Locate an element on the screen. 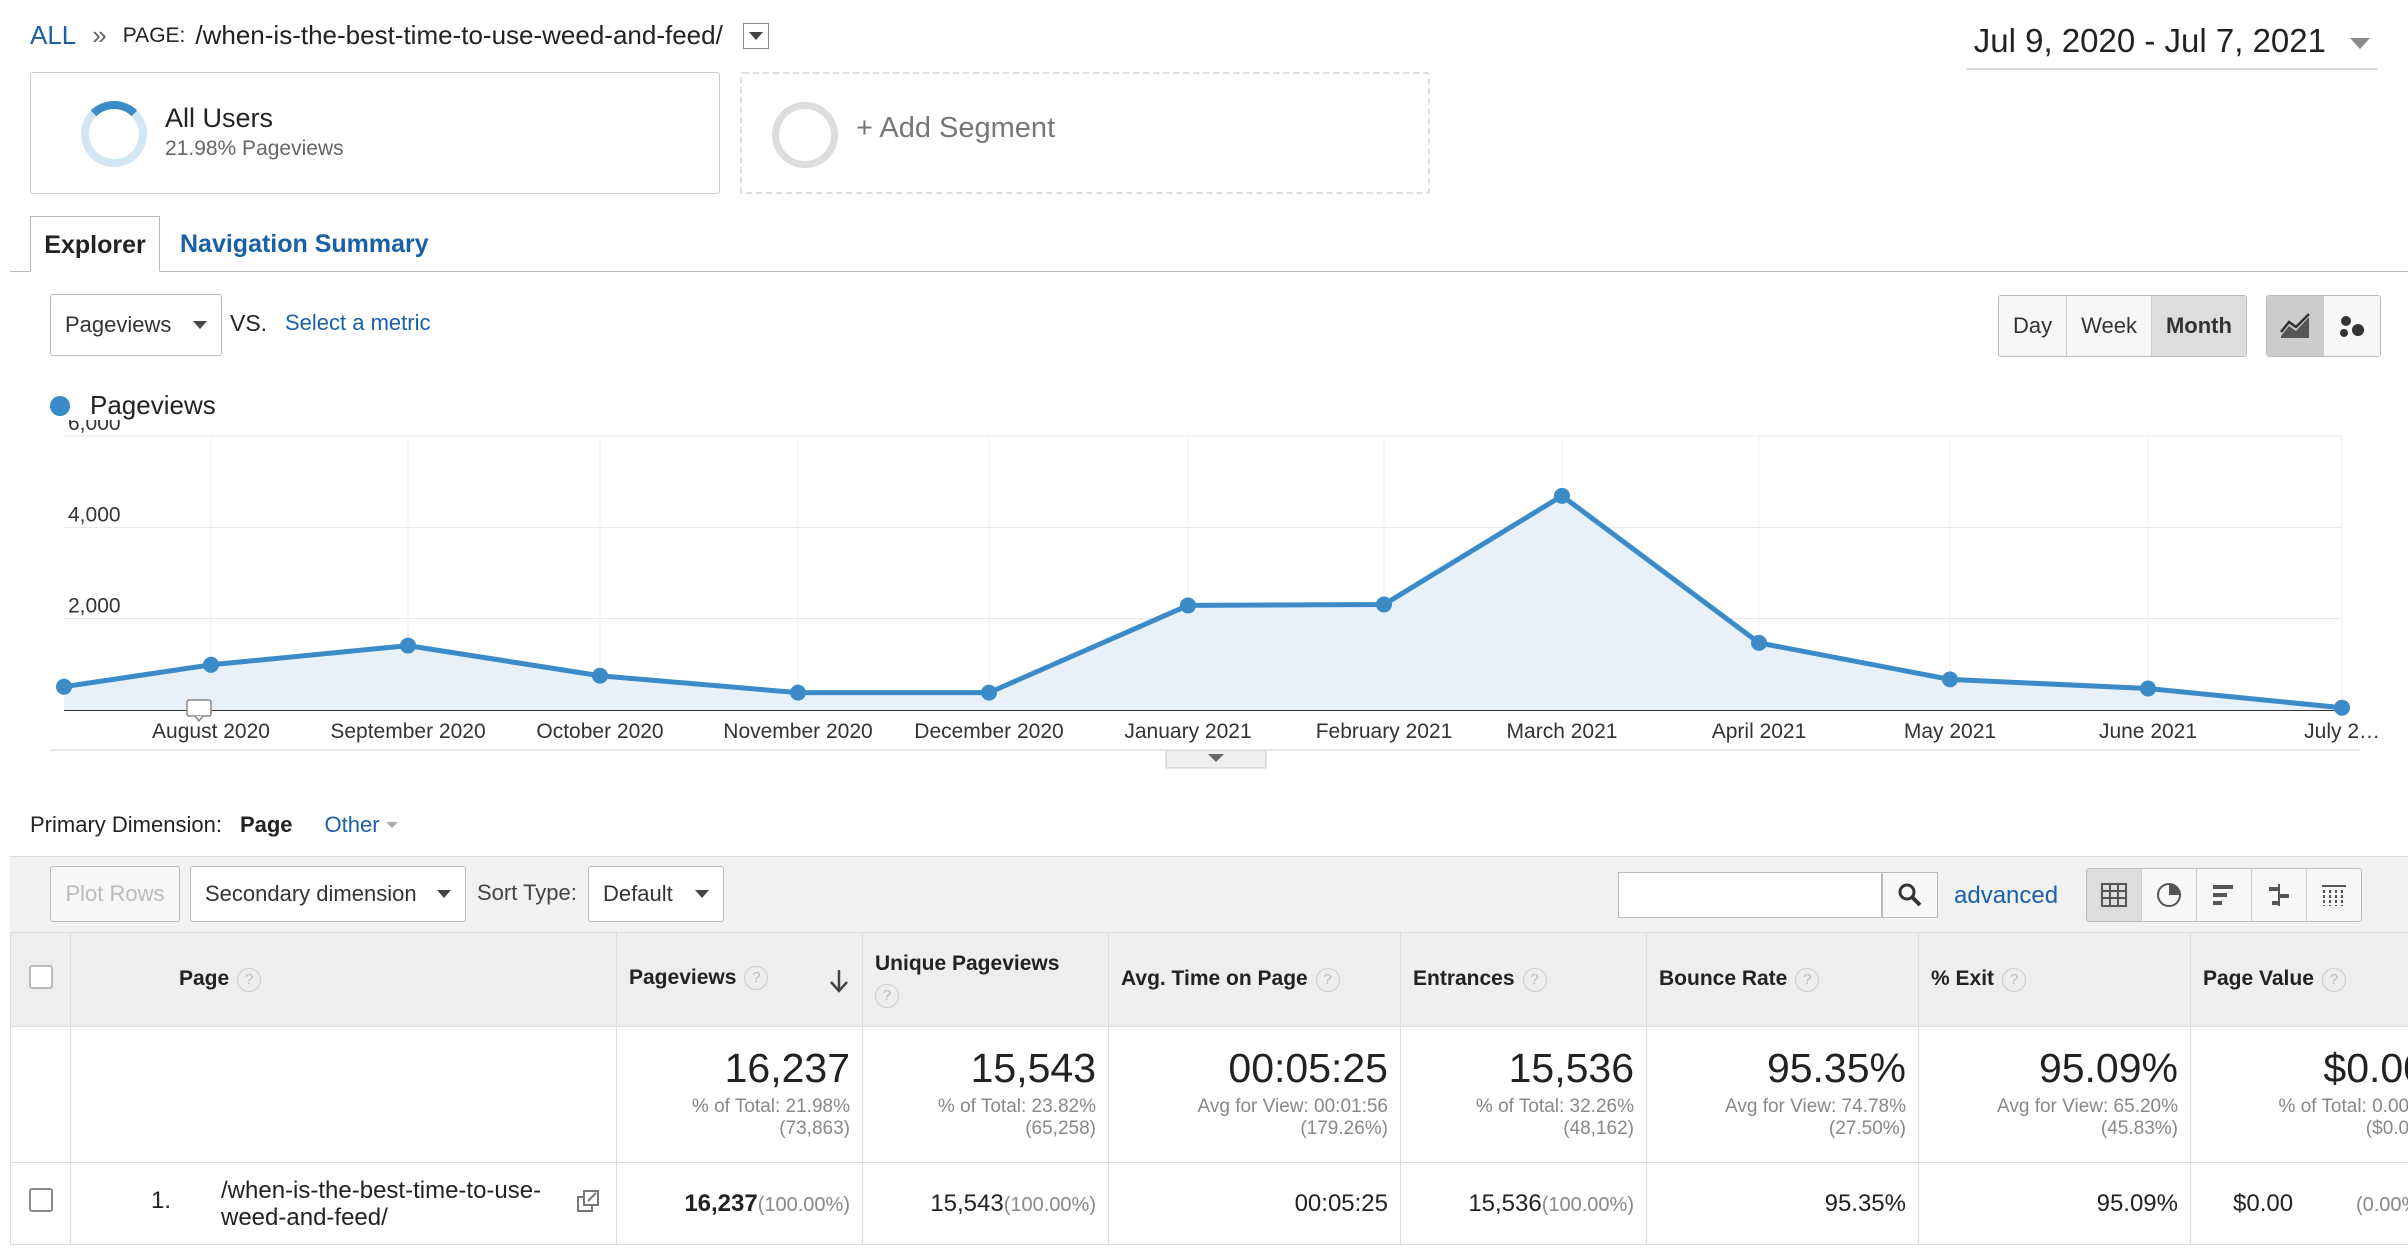 This screenshot has width=2408, height=1252. search-icon is located at coordinates (1910, 895).